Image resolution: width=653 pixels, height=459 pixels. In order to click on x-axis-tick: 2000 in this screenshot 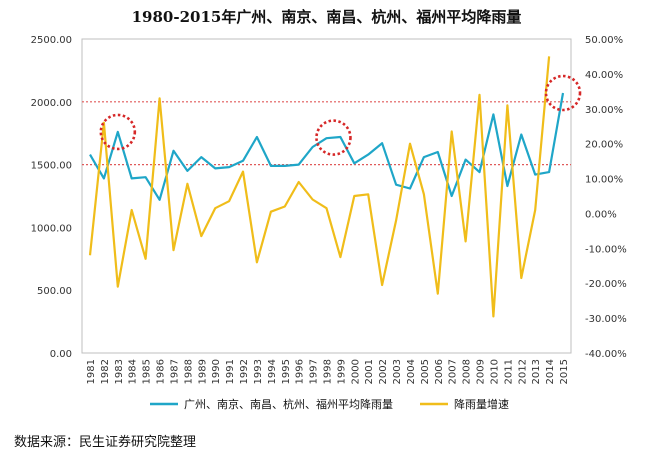, I will do `click(355, 371)`.